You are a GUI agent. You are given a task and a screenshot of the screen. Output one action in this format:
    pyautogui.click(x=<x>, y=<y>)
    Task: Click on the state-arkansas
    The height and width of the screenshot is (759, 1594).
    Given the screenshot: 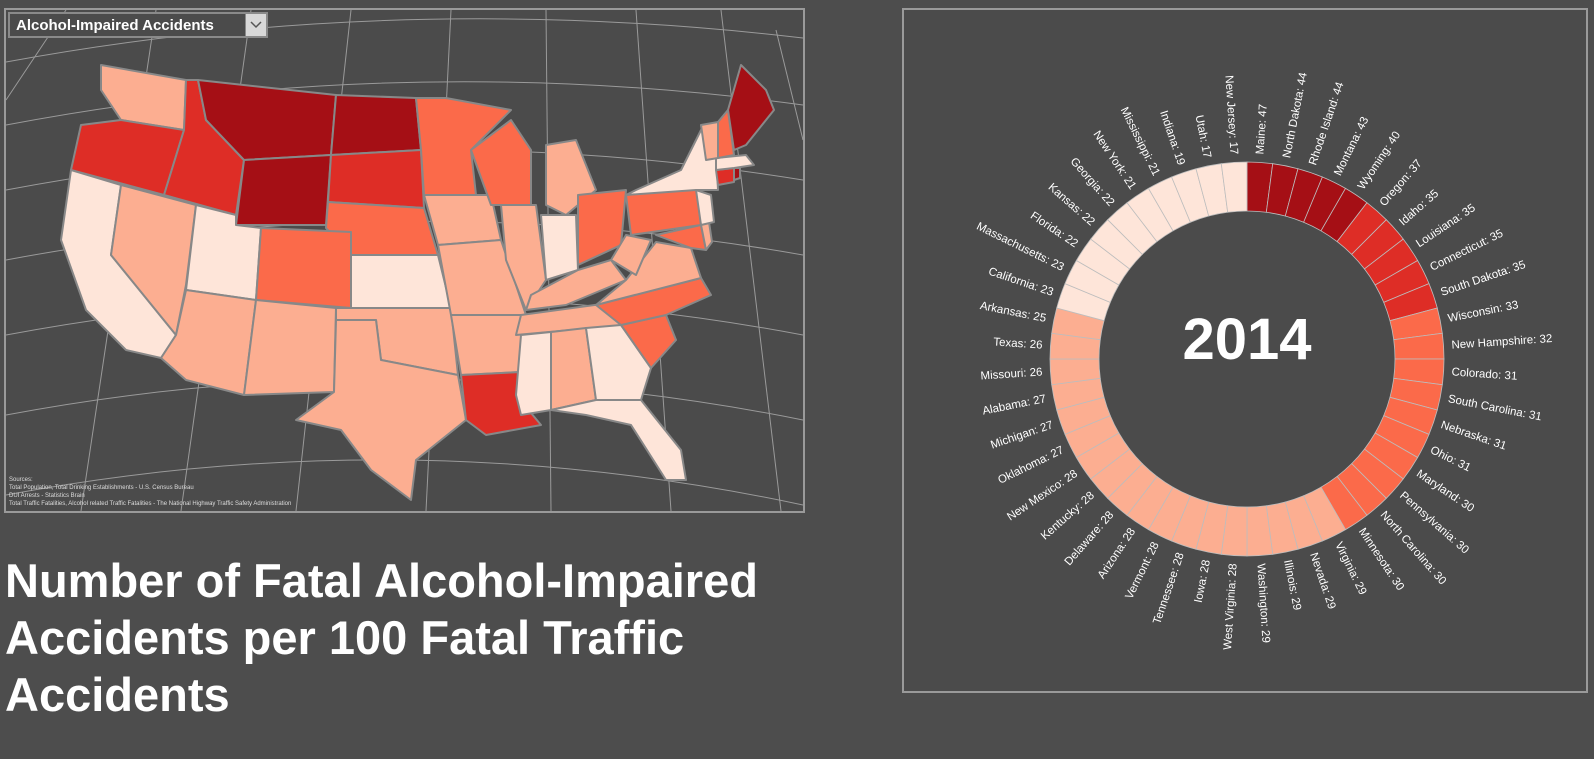 What is the action you would take?
    pyautogui.click(x=488, y=345)
    